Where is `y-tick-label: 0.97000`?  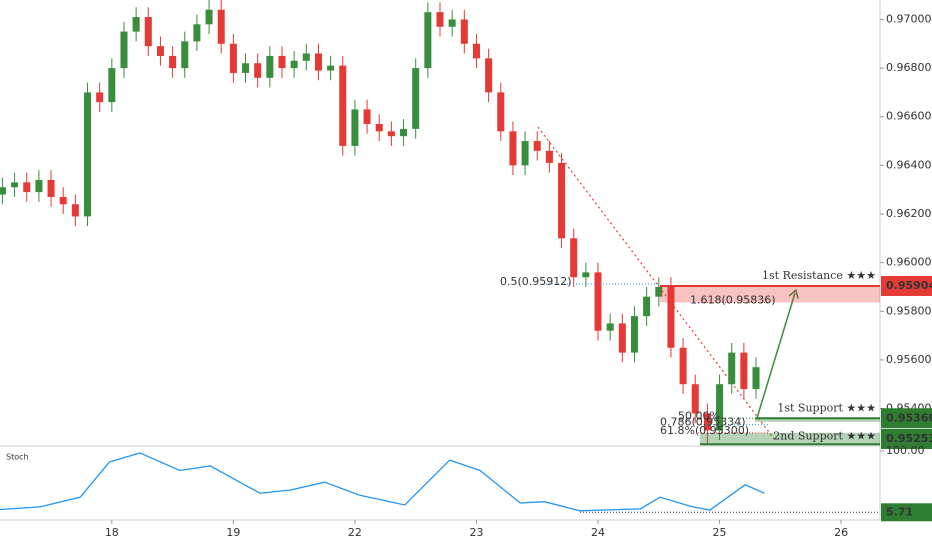
y-tick-label: 0.97000 is located at coordinates (909, 18).